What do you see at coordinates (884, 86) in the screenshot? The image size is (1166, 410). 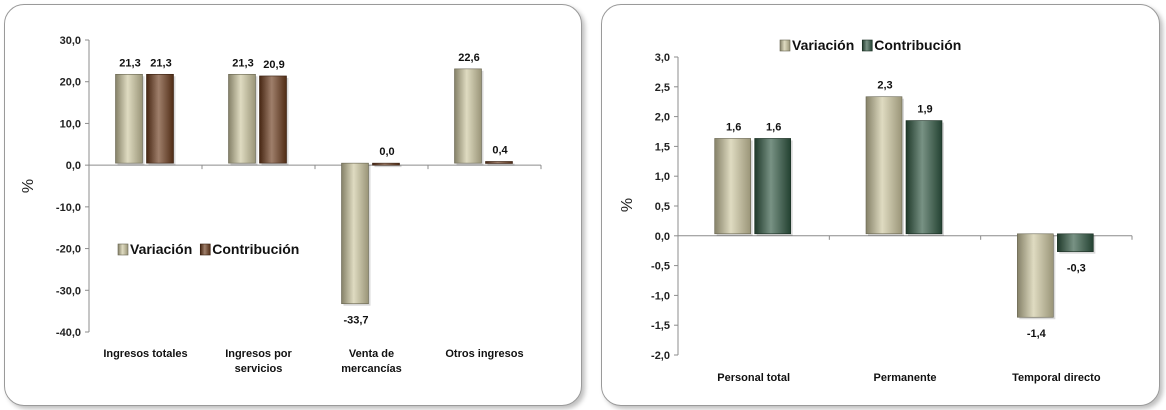 I see `data-label: 2,3` at bounding box center [884, 86].